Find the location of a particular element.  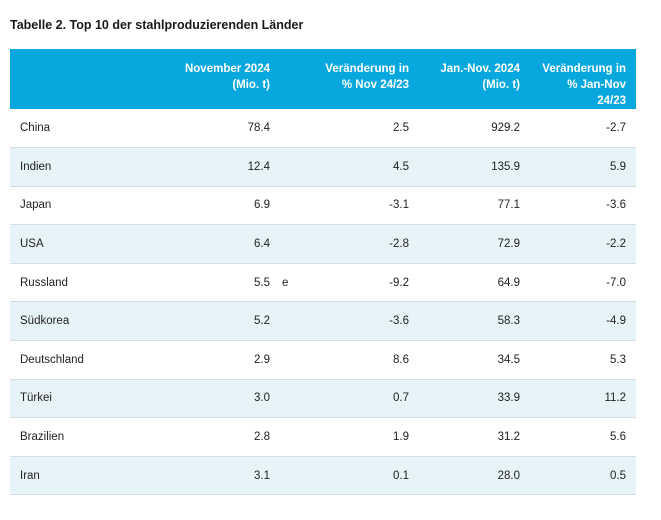

cell-country: USA is located at coordinates (89, 244).